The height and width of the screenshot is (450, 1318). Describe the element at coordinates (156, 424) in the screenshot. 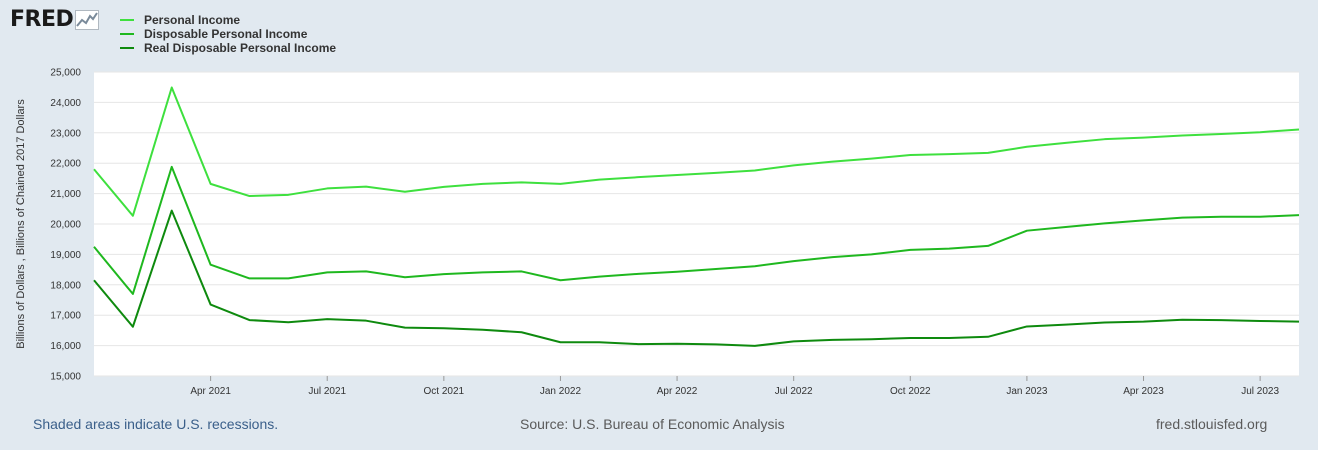

I see `recession-note: Shaded areas indicate U.S. recessions.` at that location.